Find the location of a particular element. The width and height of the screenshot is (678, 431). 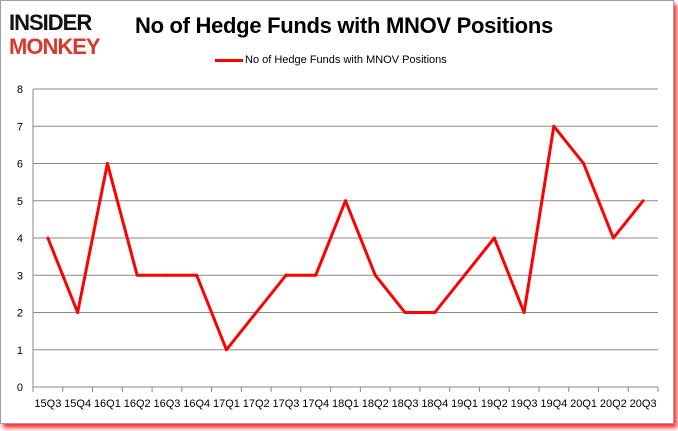

insider-monkey-logo: INSIDER MONKEY is located at coordinates (55, 33).